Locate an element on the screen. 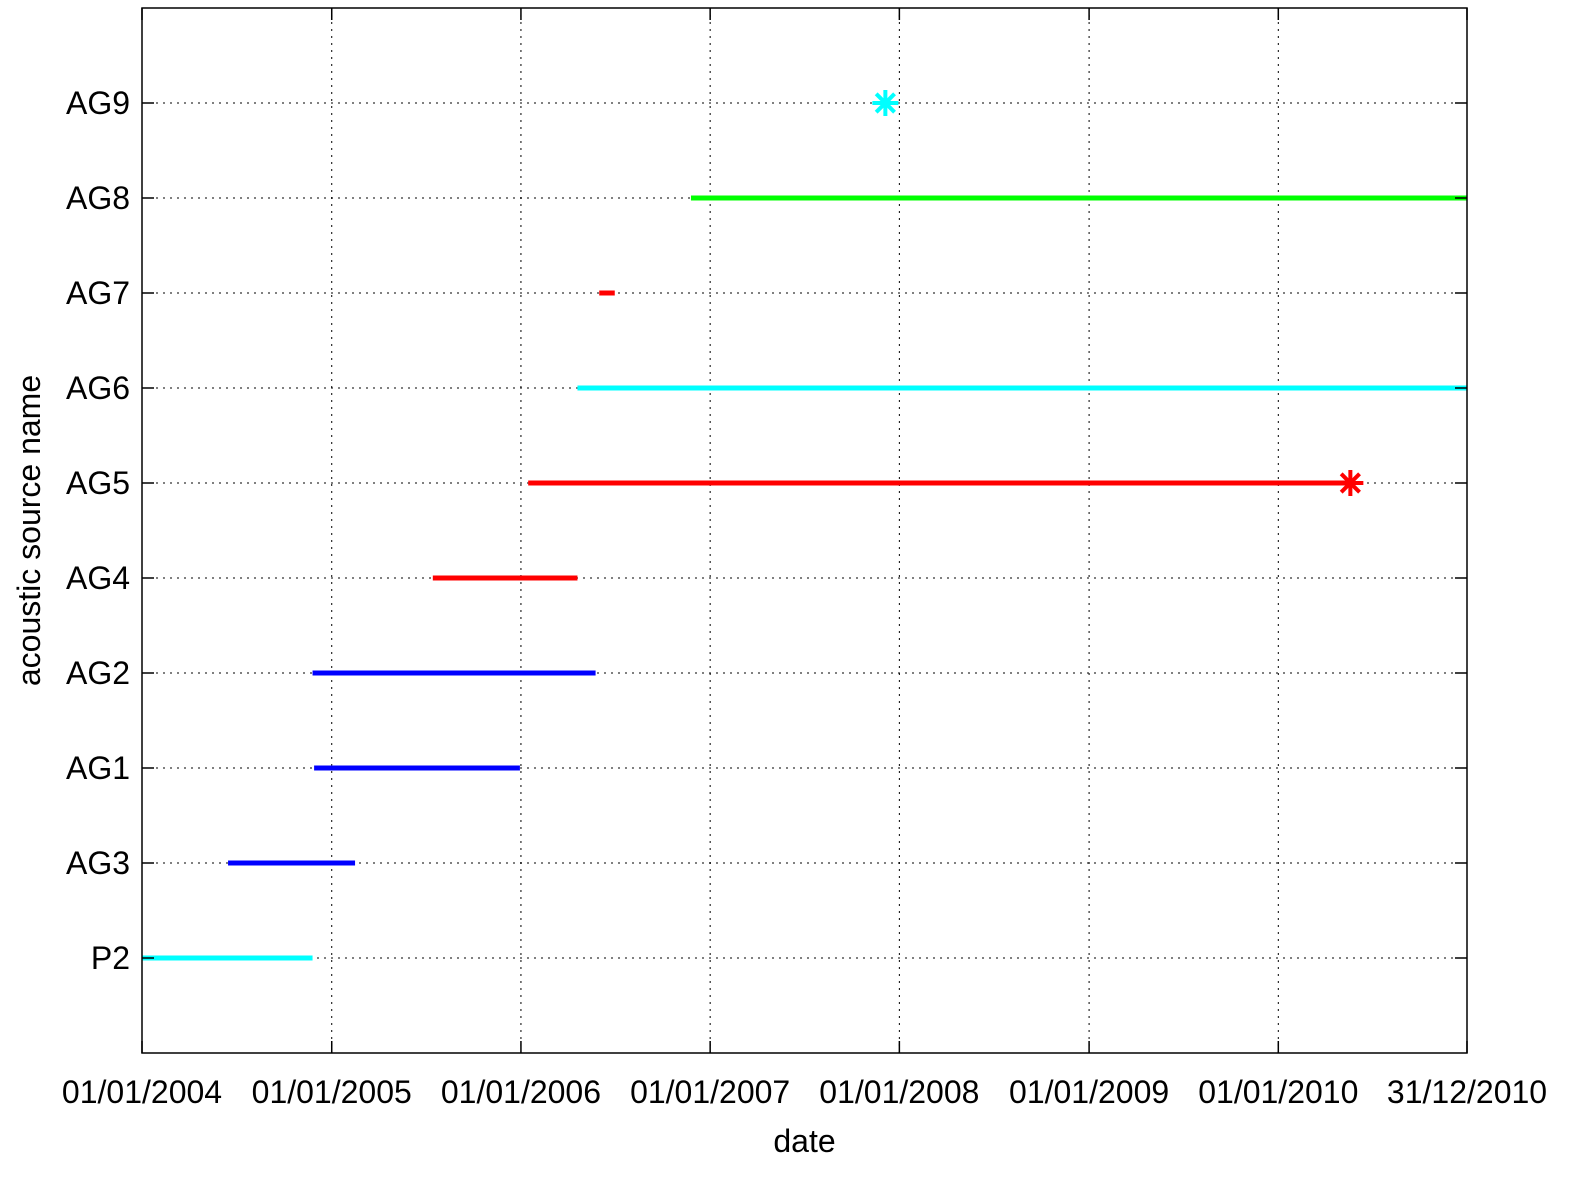 The width and height of the screenshot is (1596, 1180). y-tick-label: AG4 is located at coordinates (98, 578).